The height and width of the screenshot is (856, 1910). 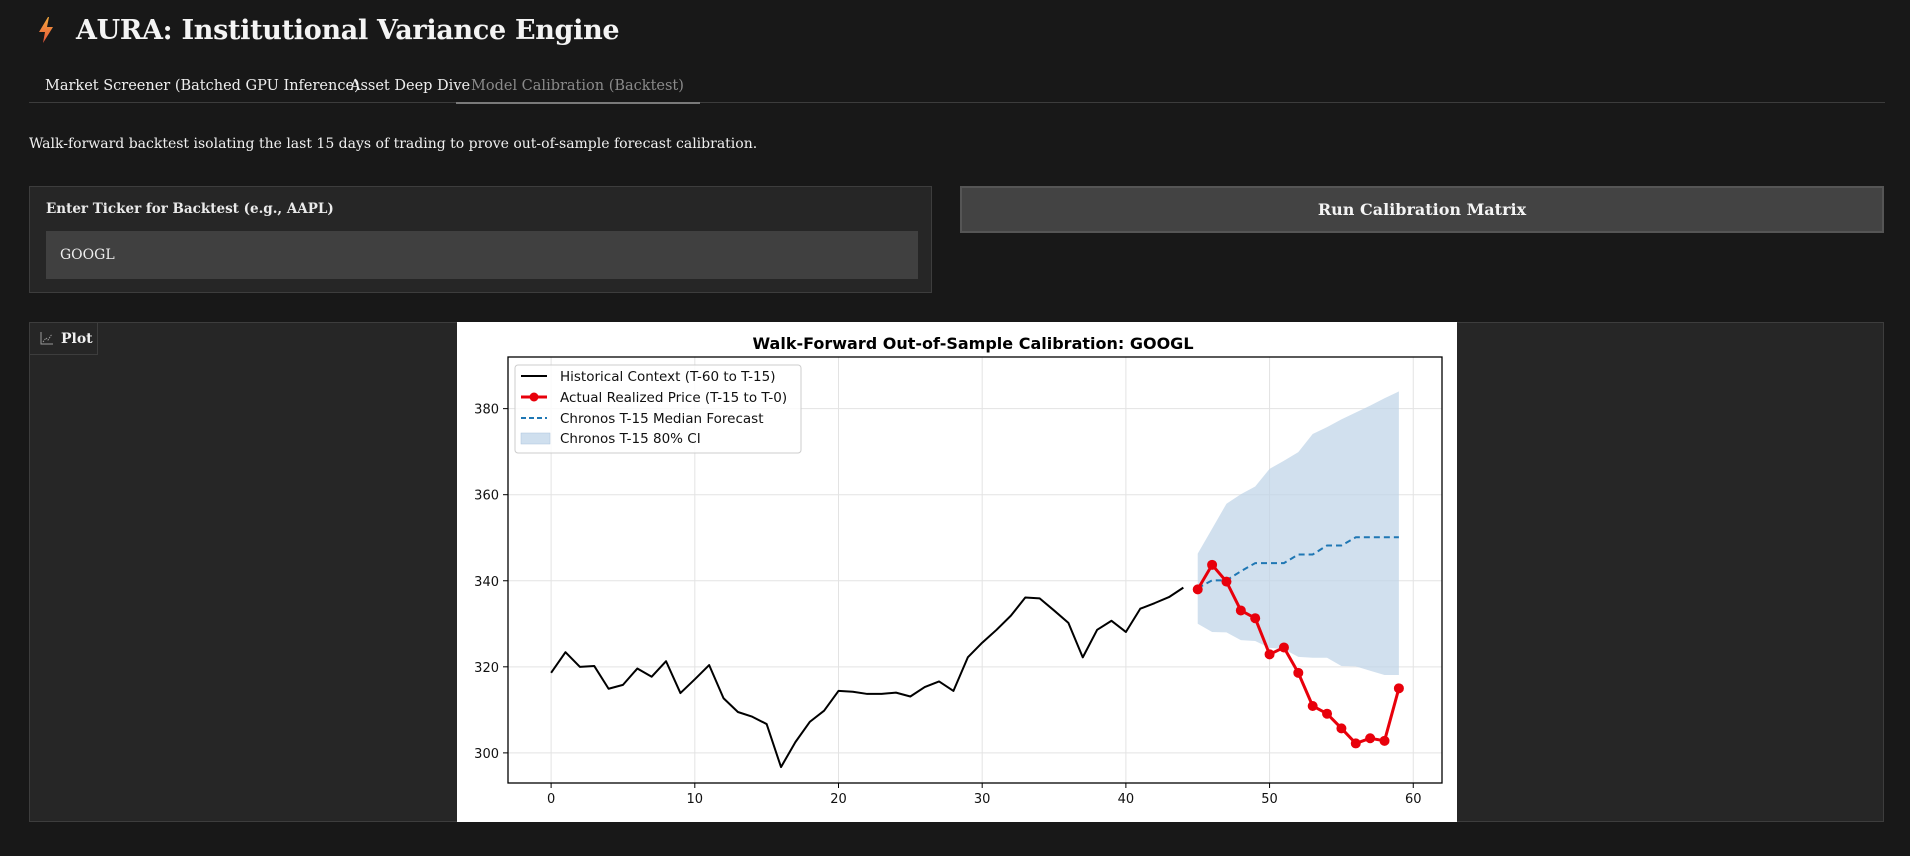 What do you see at coordinates (1269, 799) in the screenshot?
I see `x-tick-label: 50` at bounding box center [1269, 799].